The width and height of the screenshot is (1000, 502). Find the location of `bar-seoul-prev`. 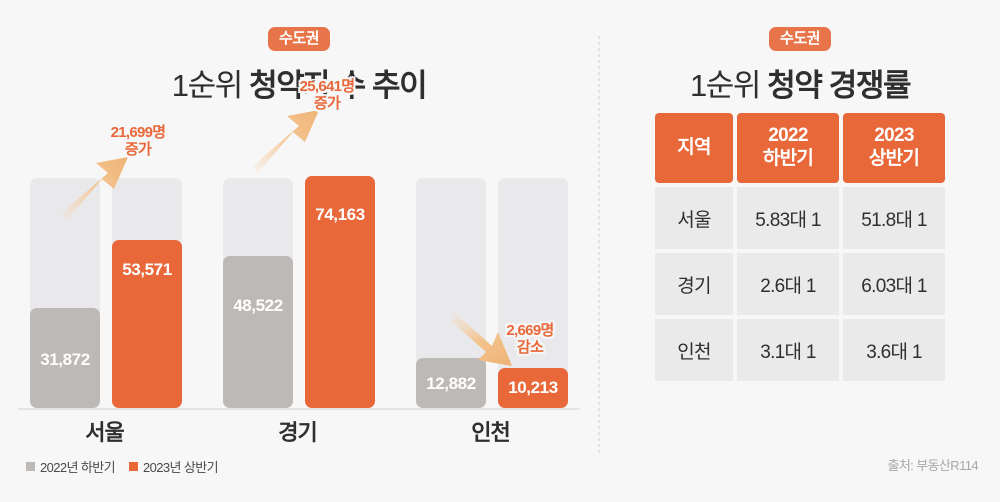

bar-seoul-prev is located at coordinates (65, 358).